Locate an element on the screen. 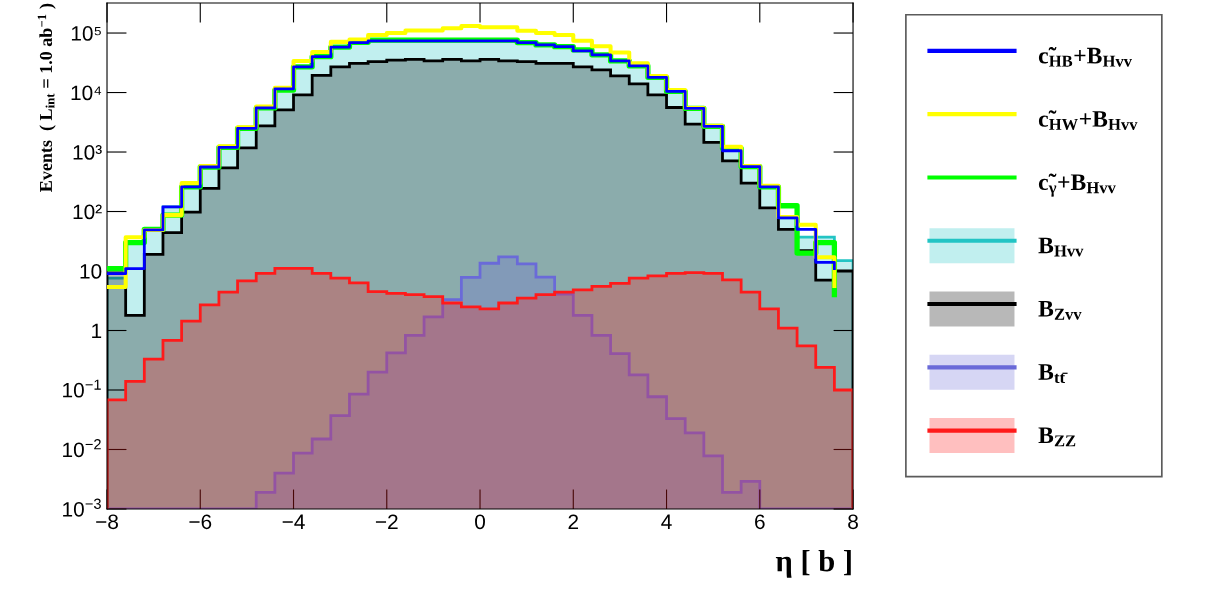 The image size is (1223, 596). y-tick-label: 10³ is located at coordinates (87, 152).